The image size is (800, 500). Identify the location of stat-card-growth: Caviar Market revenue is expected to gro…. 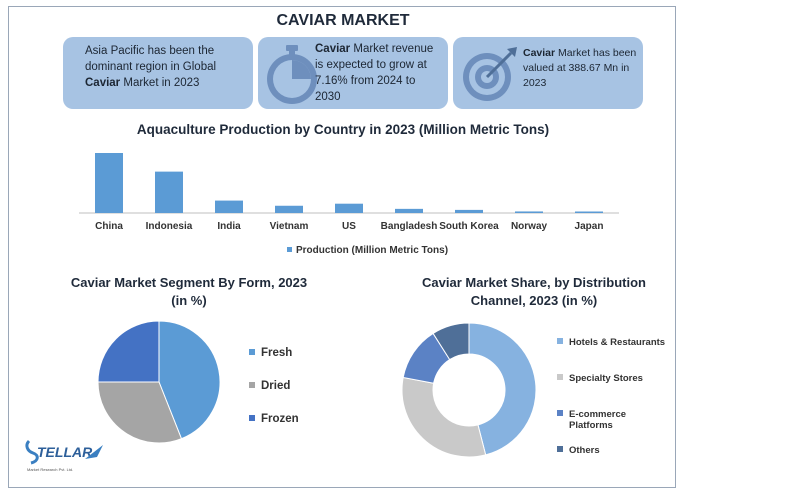
(353, 73).